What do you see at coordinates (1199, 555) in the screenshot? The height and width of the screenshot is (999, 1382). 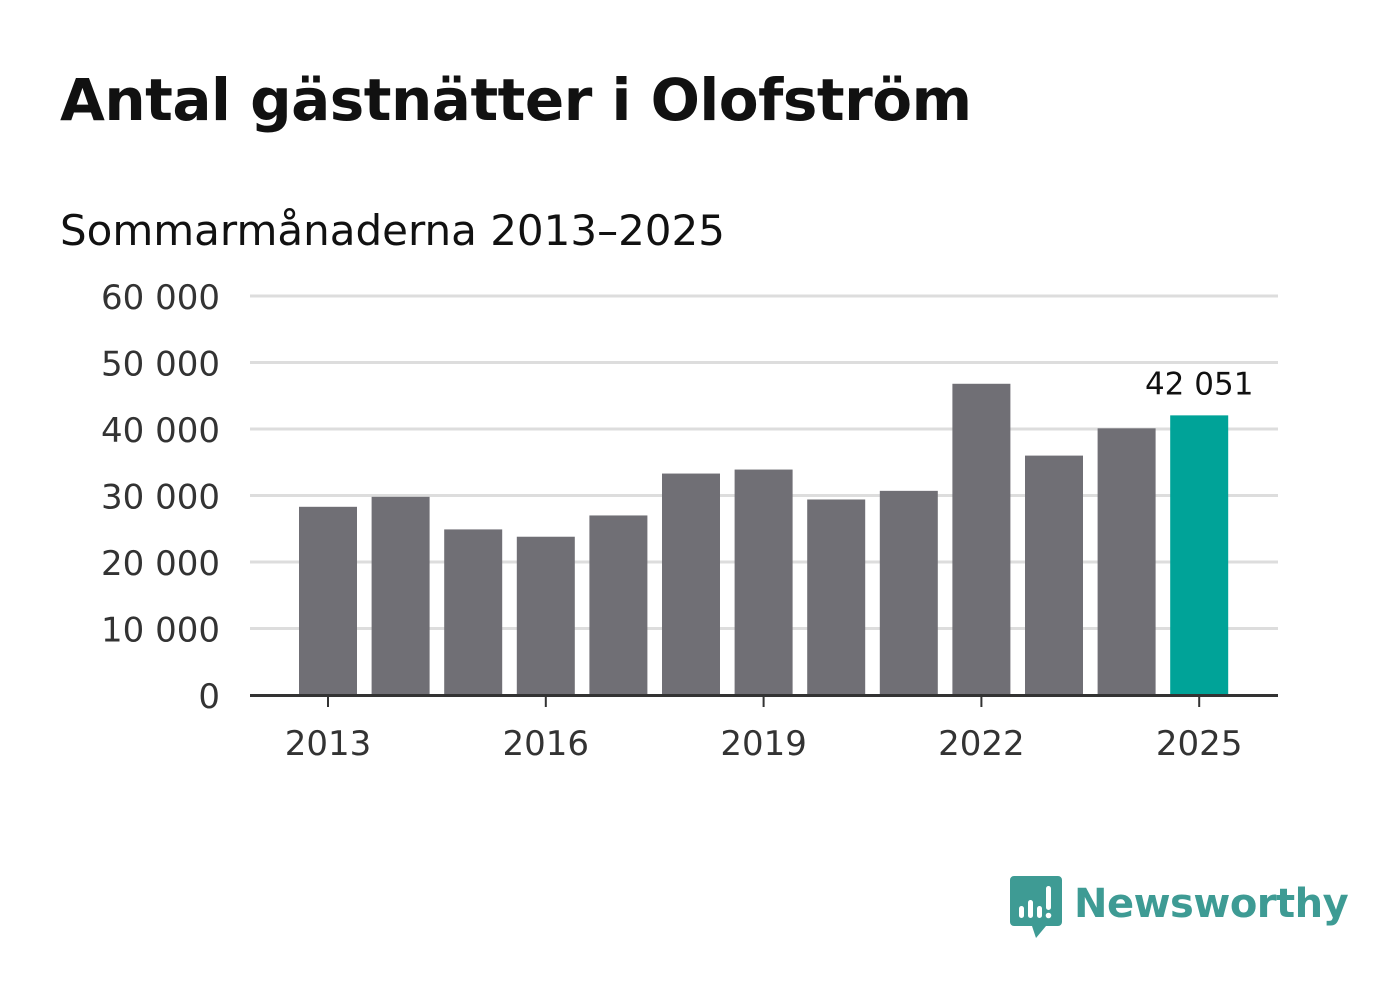 I see `bar-2025` at bounding box center [1199, 555].